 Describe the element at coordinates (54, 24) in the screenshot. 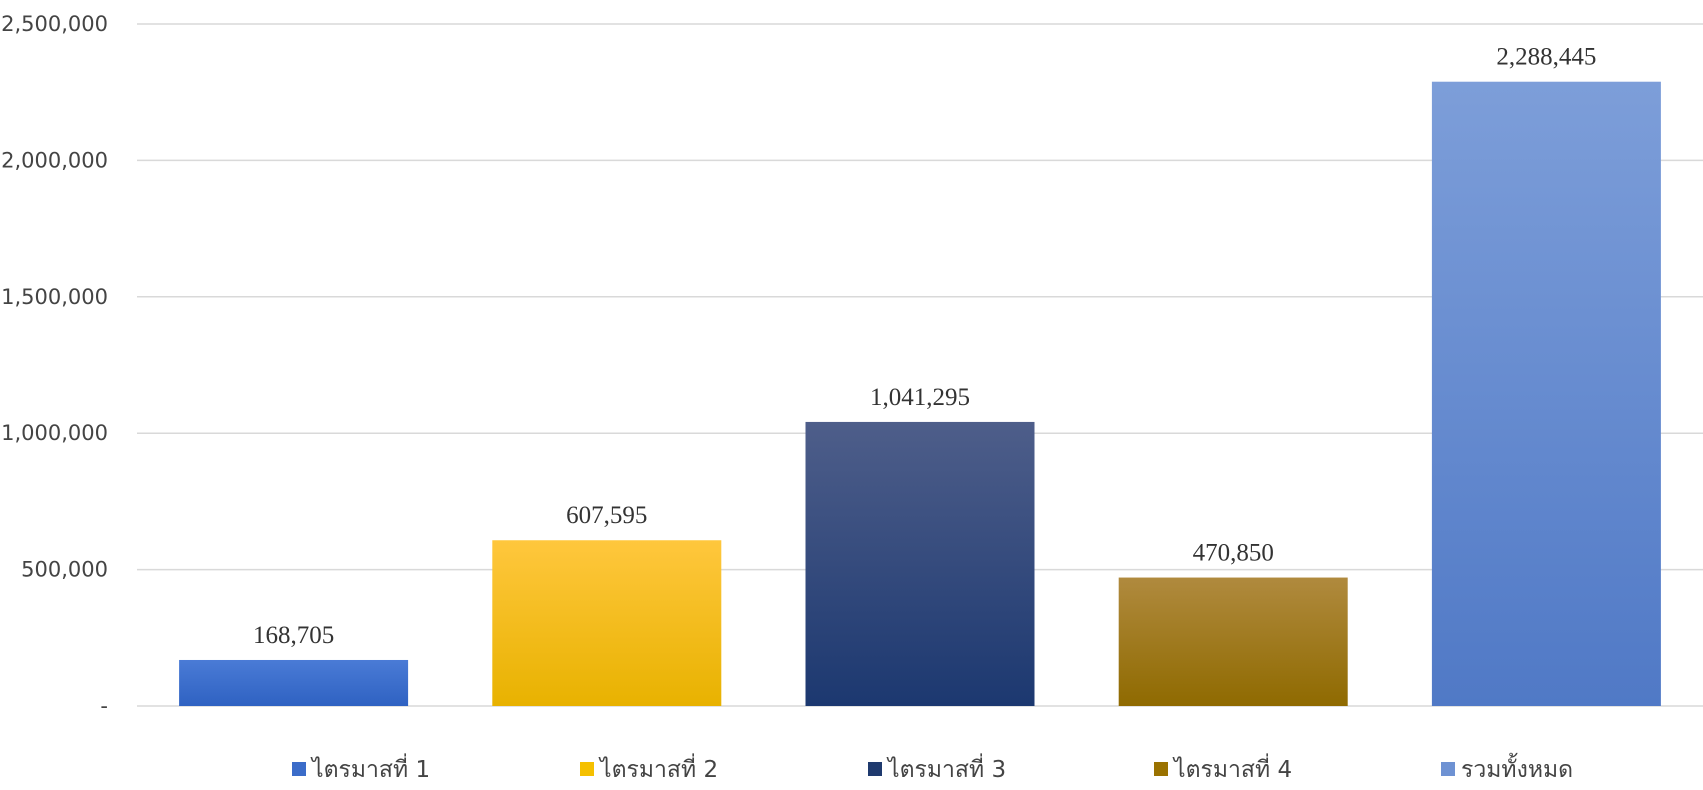

I see `y-tick-label: 2,500,000` at that location.